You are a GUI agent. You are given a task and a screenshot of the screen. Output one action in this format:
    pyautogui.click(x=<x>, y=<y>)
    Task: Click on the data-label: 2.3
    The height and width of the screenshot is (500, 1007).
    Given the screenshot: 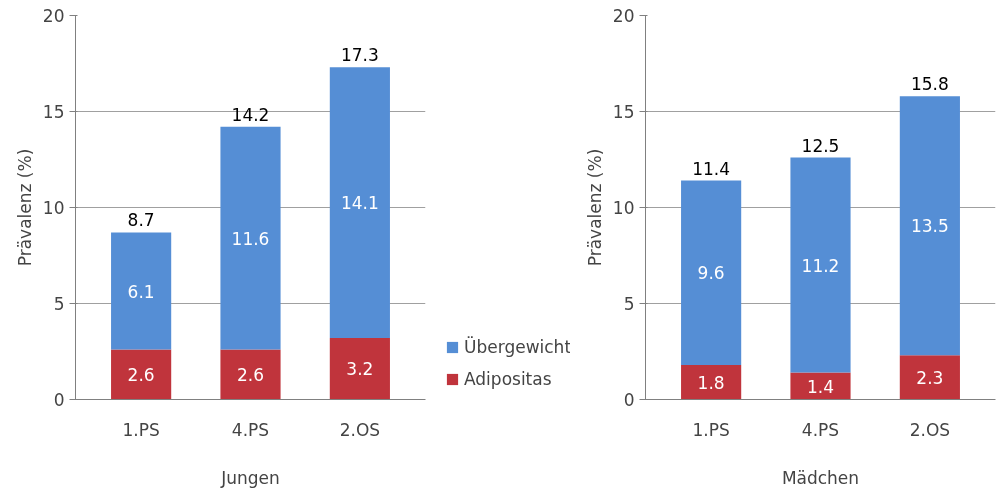 What is the action you would take?
    pyautogui.click(x=930, y=377)
    